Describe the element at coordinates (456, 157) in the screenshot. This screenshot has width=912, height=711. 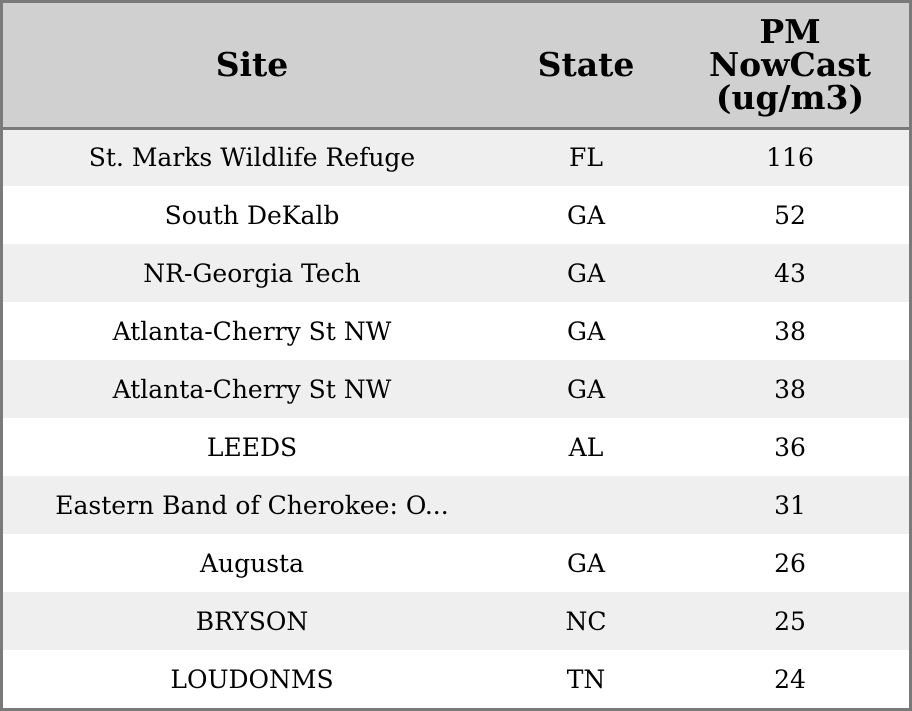
I see `table-row: St. Marks Wildlife Refuge FL 116` at that location.